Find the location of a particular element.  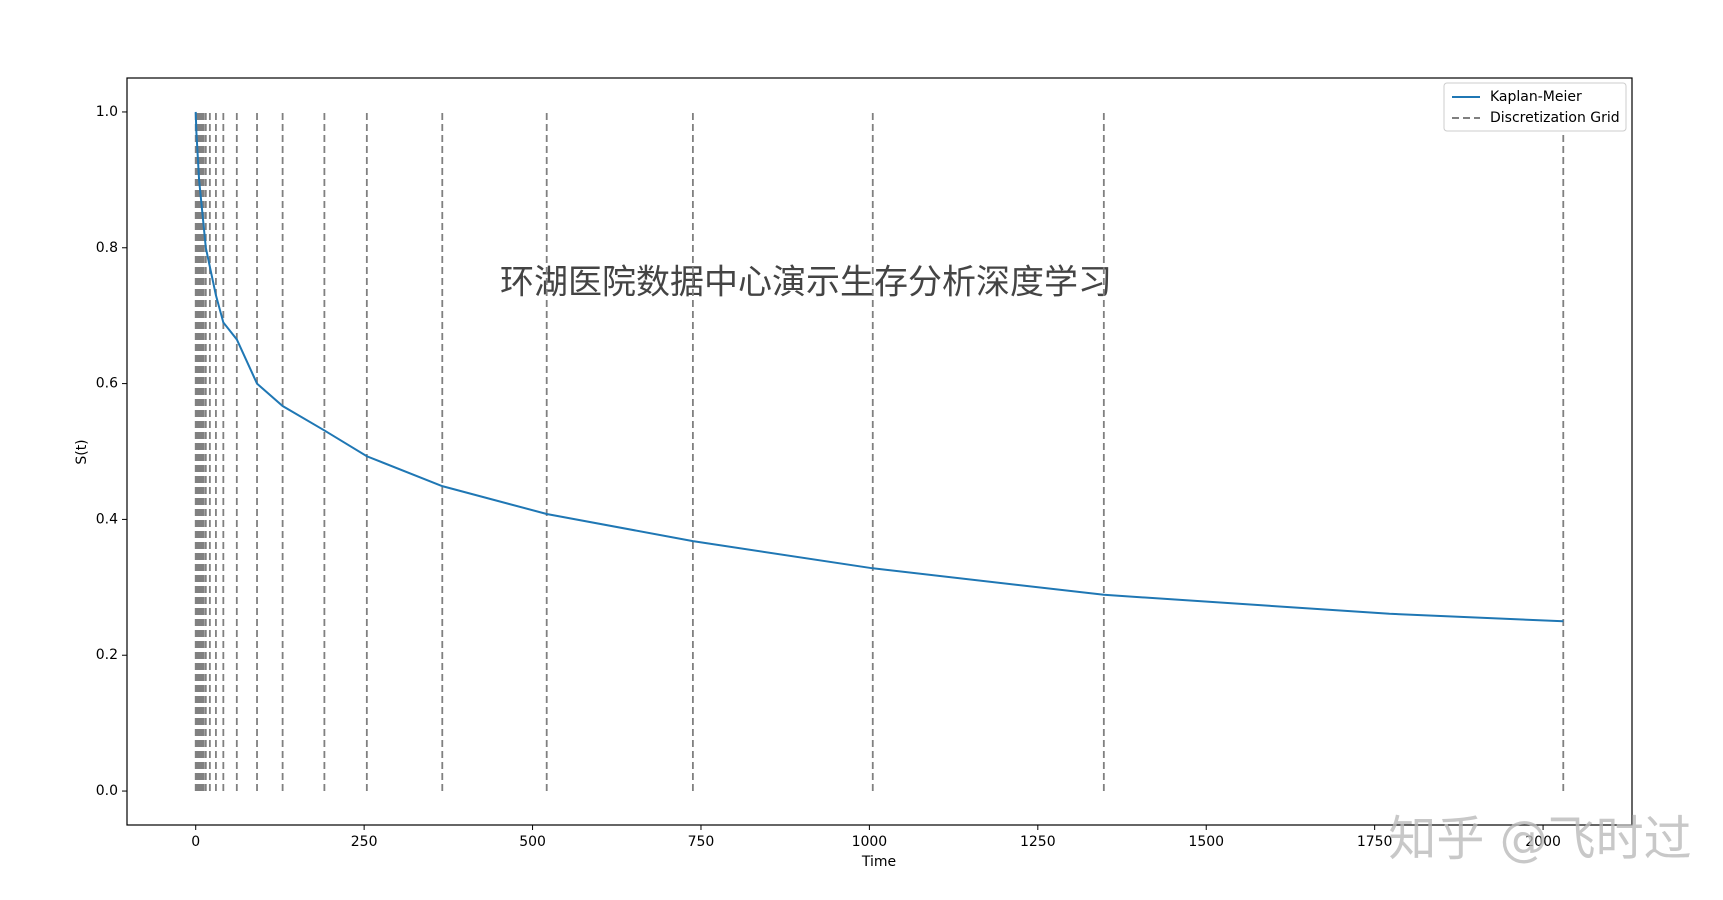

x-tick-label: 1250 is located at coordinates (1038, 842).